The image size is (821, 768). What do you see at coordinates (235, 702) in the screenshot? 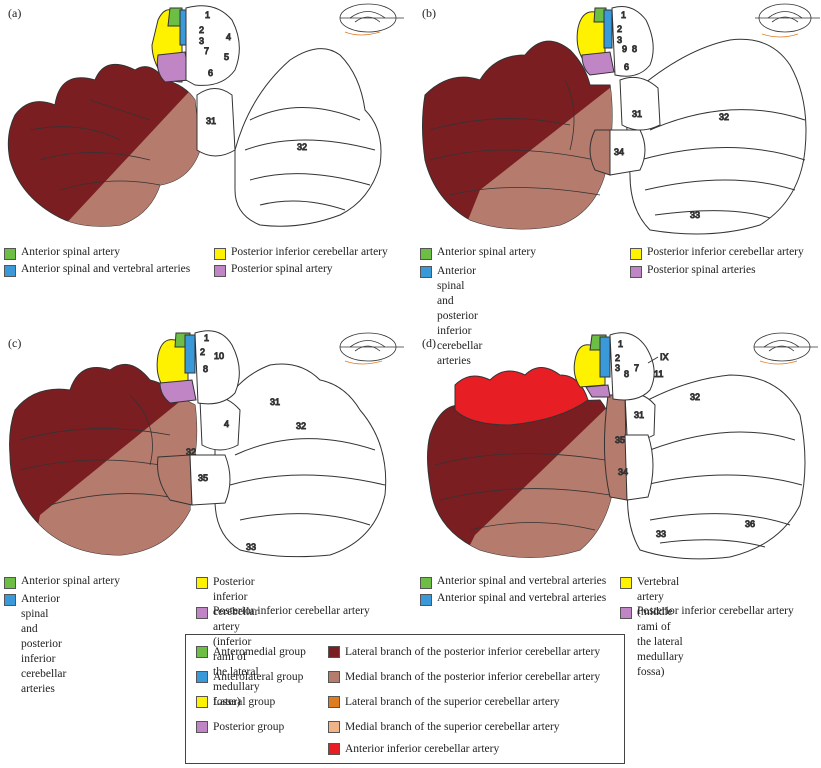
I see `key-item-lateral: Lateral group` at bounding box center [235, 702].